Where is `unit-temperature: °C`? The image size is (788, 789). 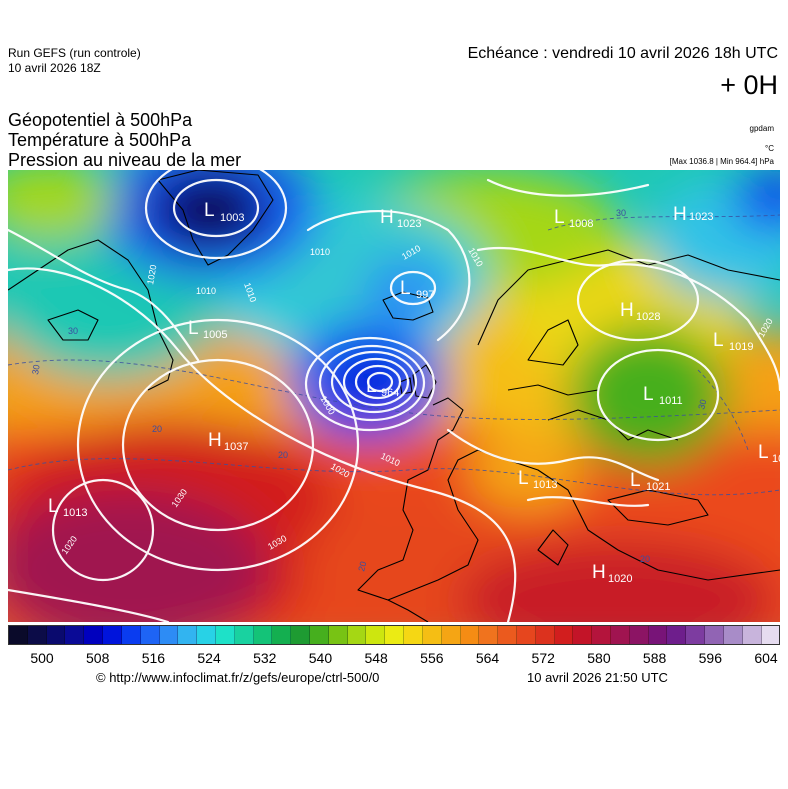 unit-temperature: °C is located at coordinates (769, 148).